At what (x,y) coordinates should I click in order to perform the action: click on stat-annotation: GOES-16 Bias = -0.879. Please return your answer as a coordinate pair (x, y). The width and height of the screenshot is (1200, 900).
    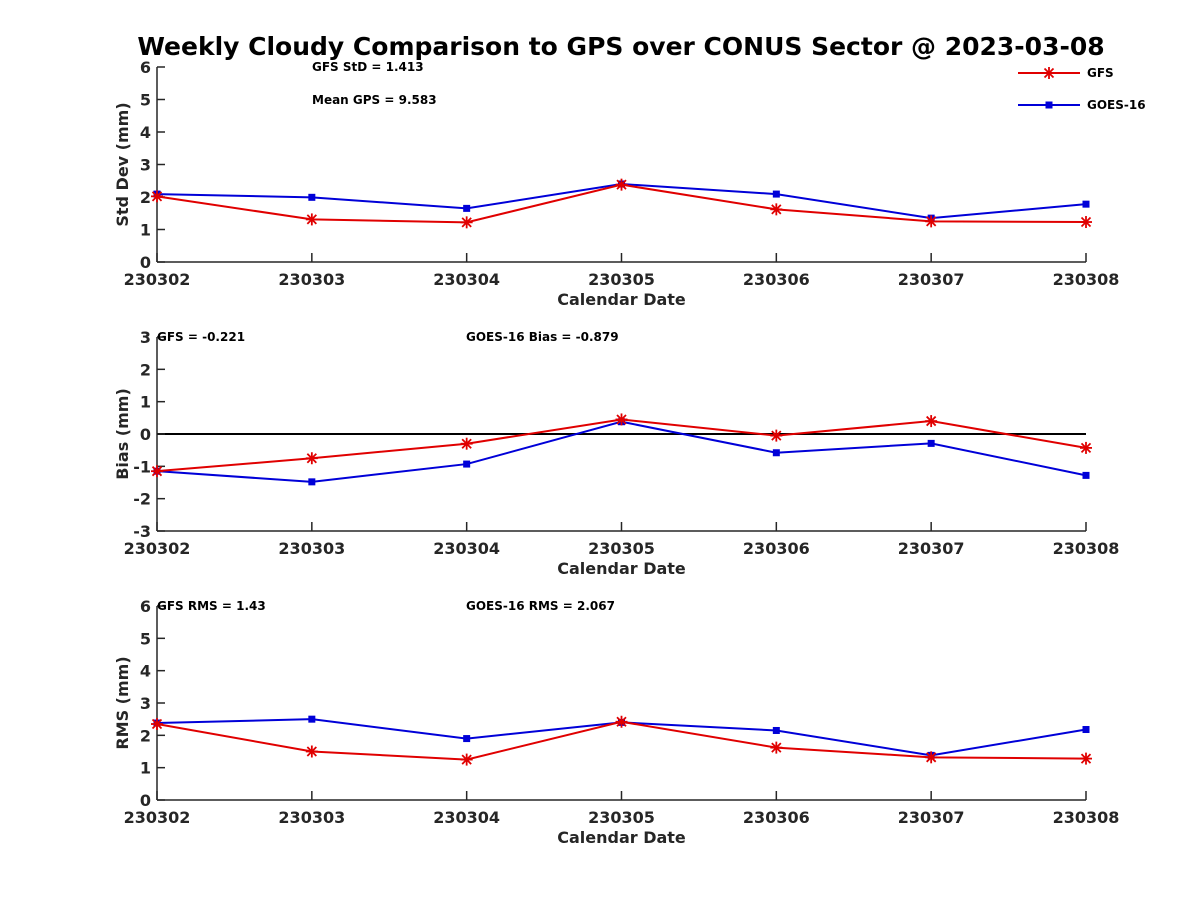
    Looking at the image, I should click on (542, 337).